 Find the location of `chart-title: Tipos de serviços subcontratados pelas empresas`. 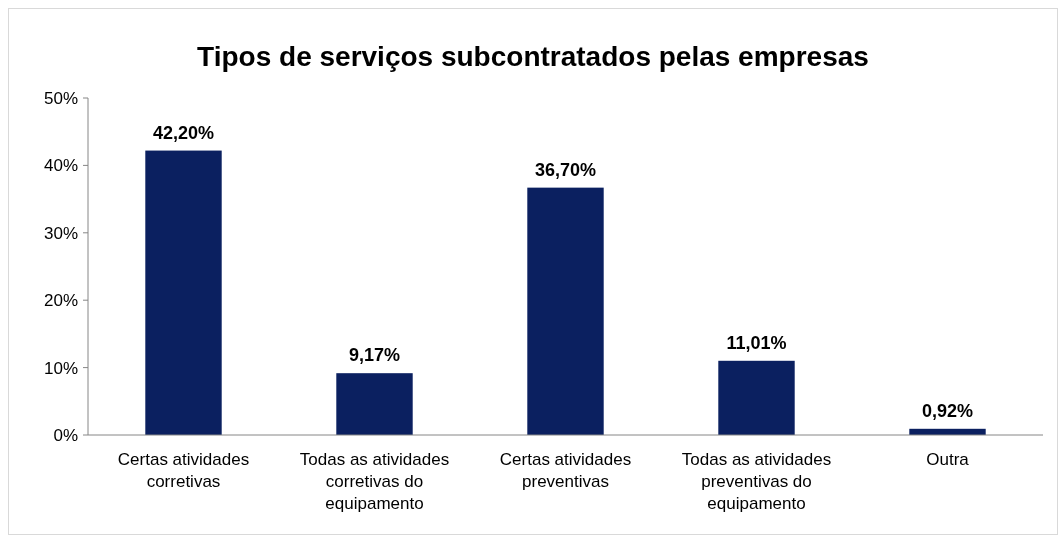

chart-title: Tipos de serviços subcontratados pelas empresas is located at coordinates (533, 56).